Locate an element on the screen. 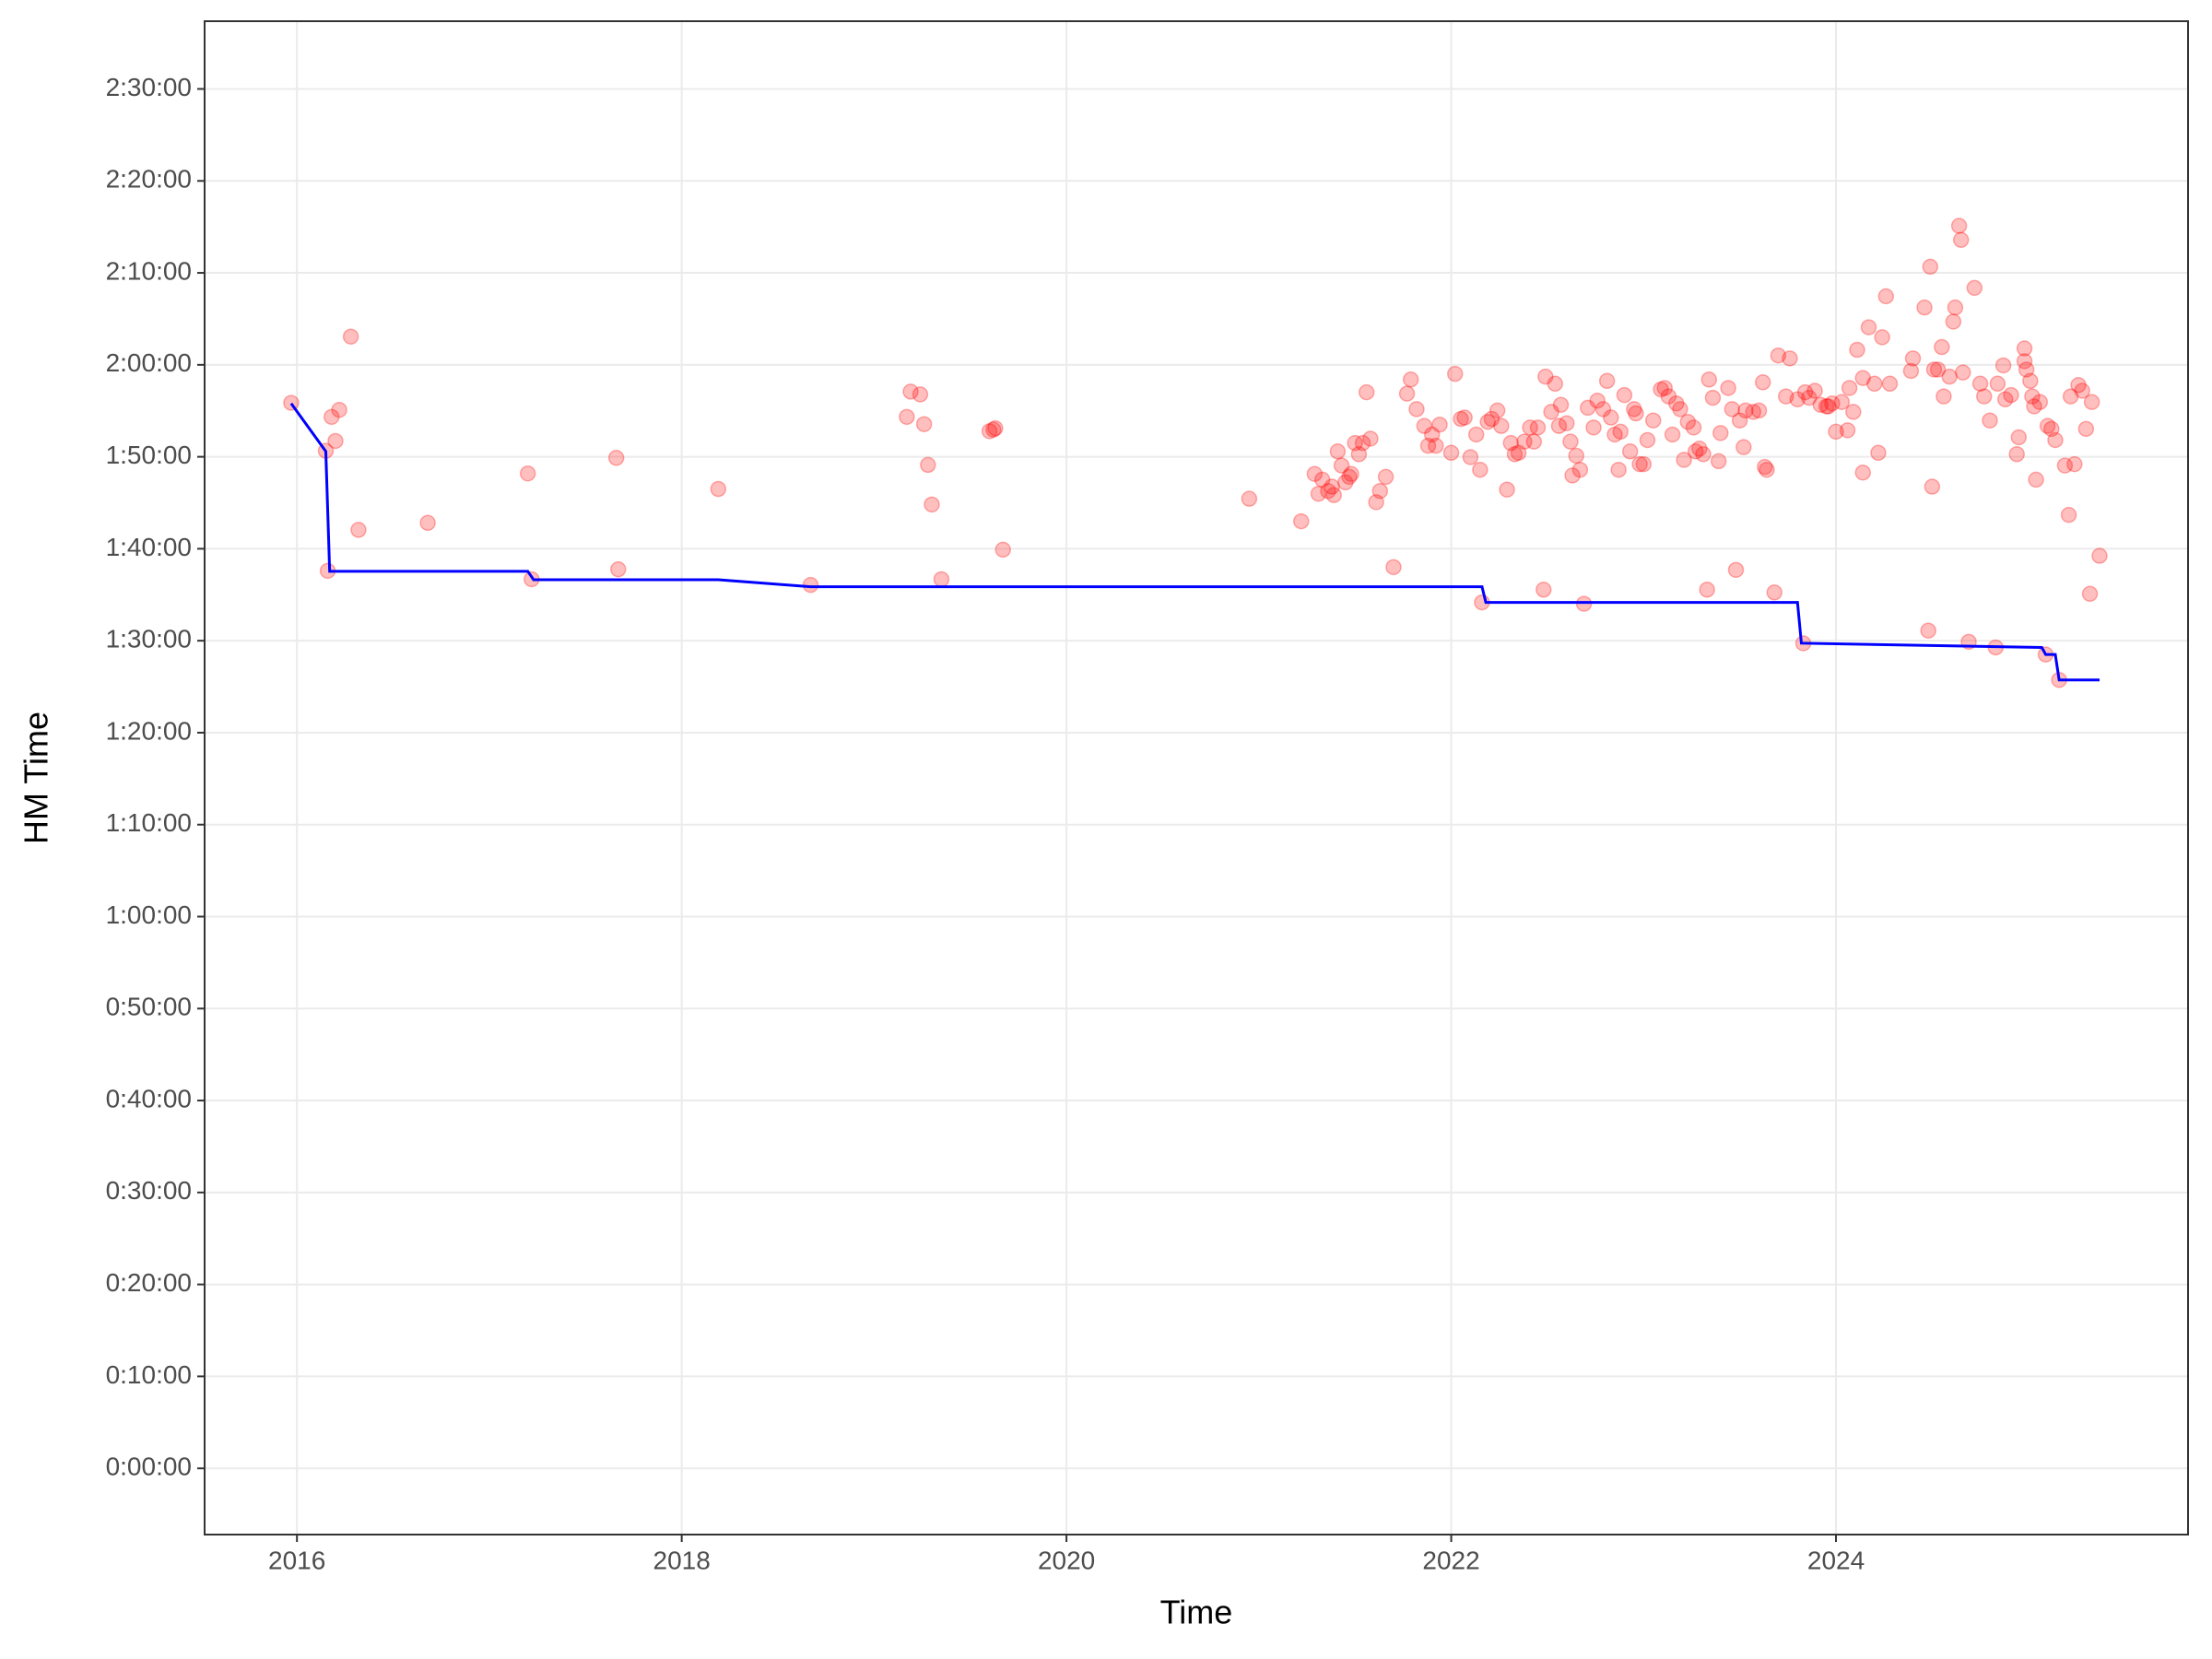  y-tick-label: 0:10:00 is located at coordinates (149, 1374).